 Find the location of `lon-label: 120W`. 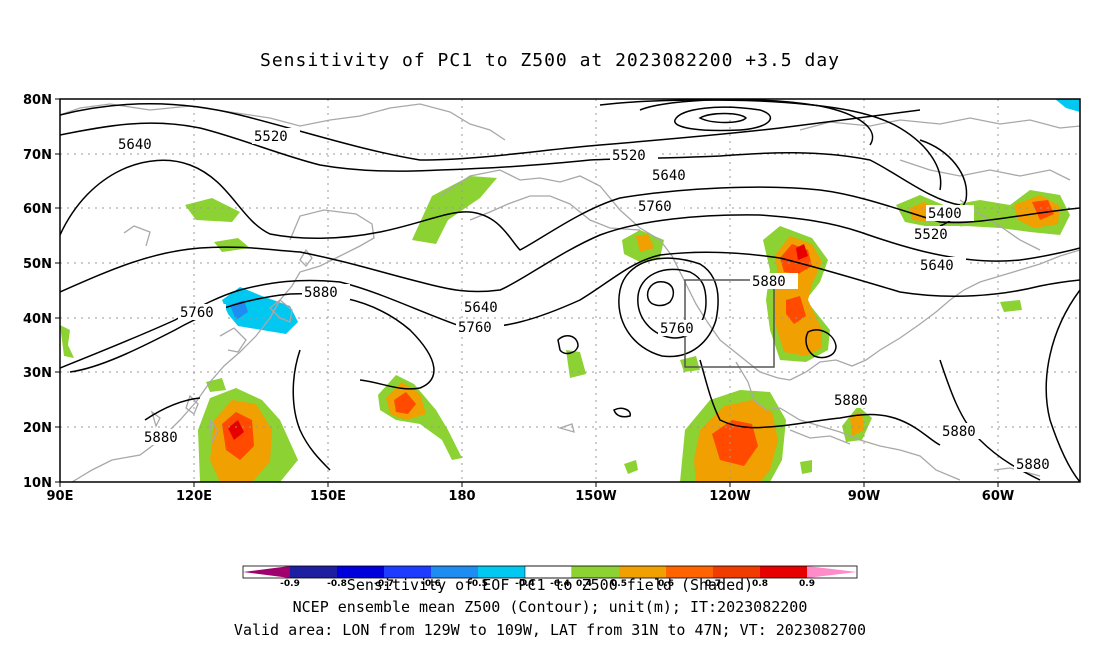

lon-label: 120W is located at coordinates (729, 496).